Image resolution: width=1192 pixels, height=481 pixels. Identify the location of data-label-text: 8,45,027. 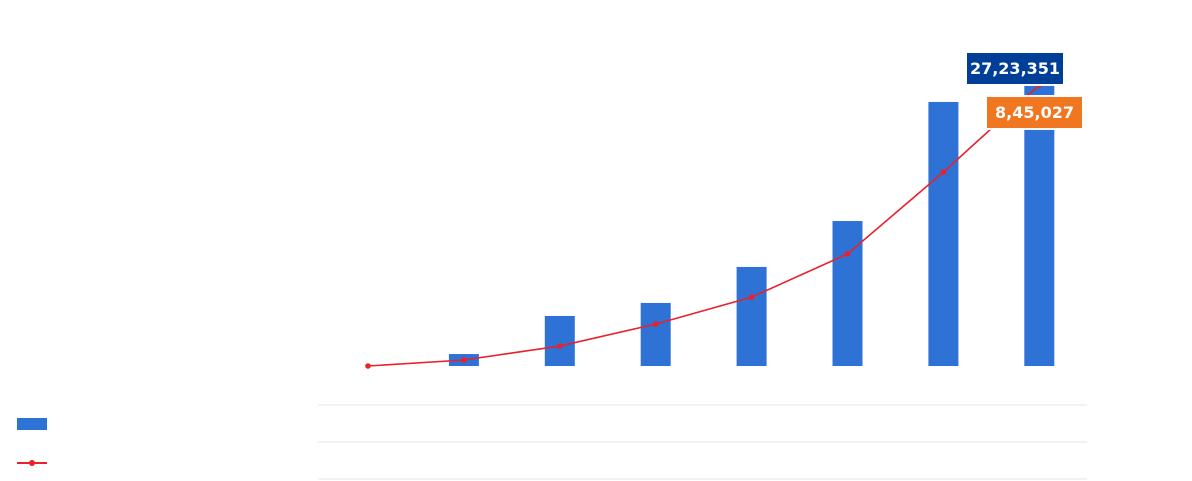
(1034, 112).